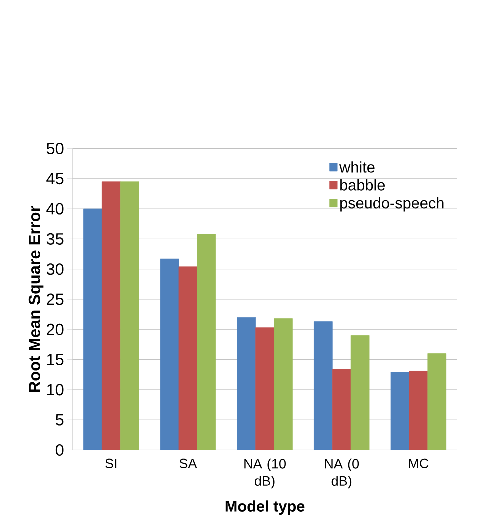 The width and height of the screenshot is (486, 518). I want to click on x-tick-label: MC, so click(419, 463).